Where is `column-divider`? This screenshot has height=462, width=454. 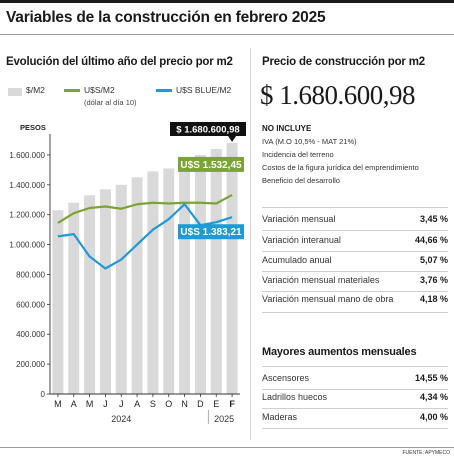 column-divider is located at coordinates (250, 244).